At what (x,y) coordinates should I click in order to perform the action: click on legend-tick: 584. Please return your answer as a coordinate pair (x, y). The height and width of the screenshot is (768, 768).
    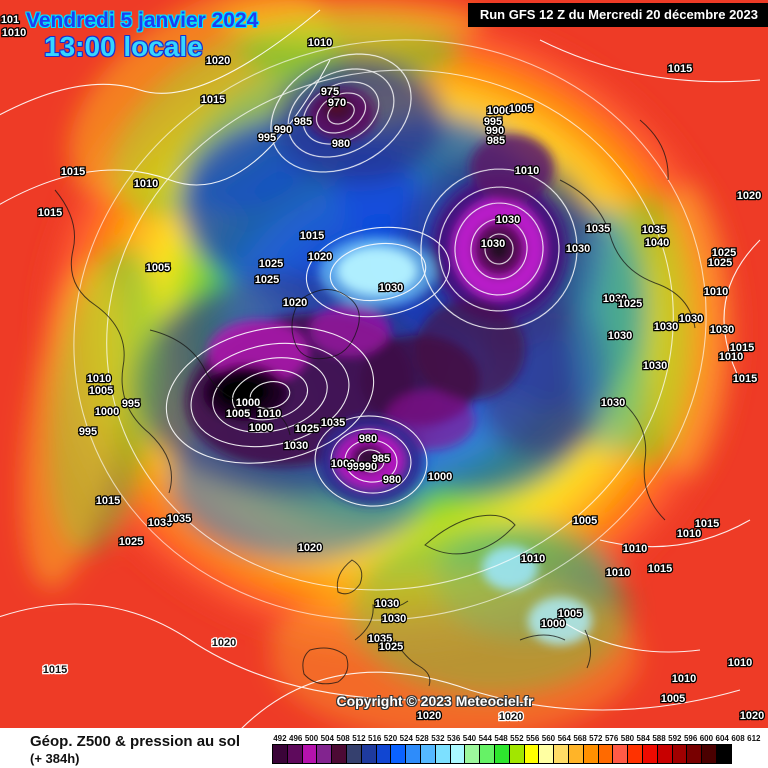
    Looking at the image, I should click on (643, 738).